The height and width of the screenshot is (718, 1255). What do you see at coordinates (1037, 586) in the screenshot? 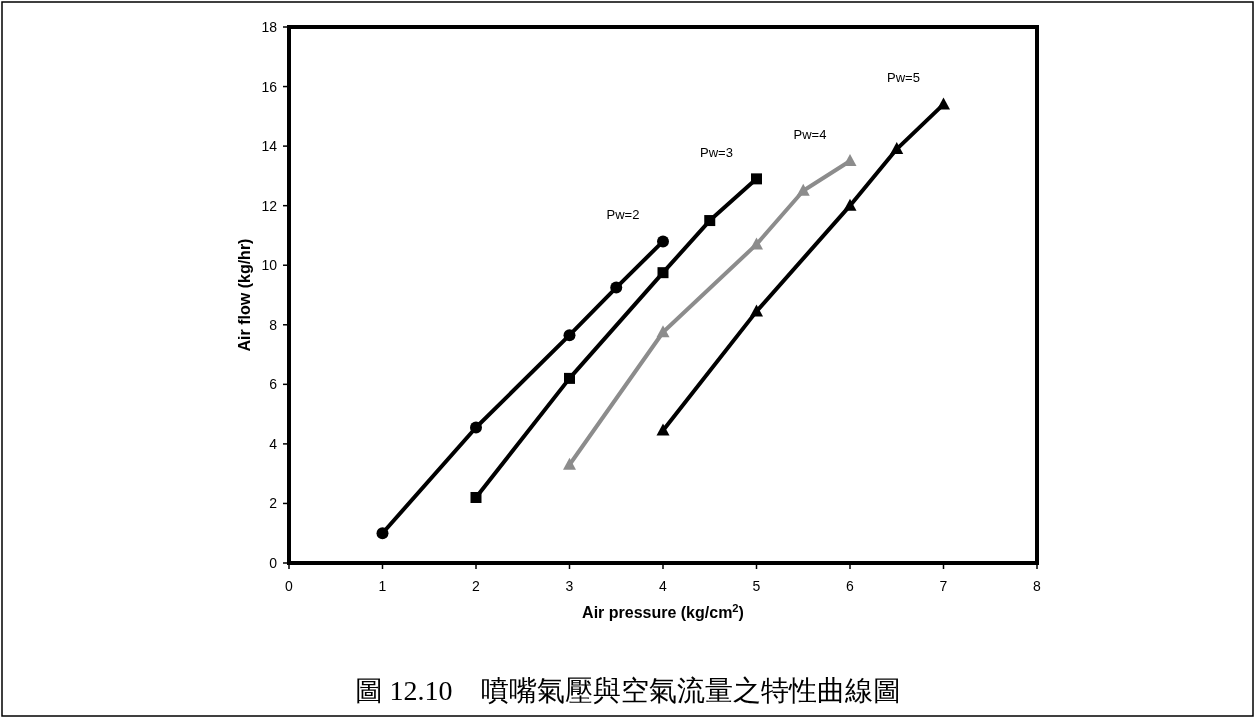
I see `x-tick-label: 8` at bounding box center [1037, 586].